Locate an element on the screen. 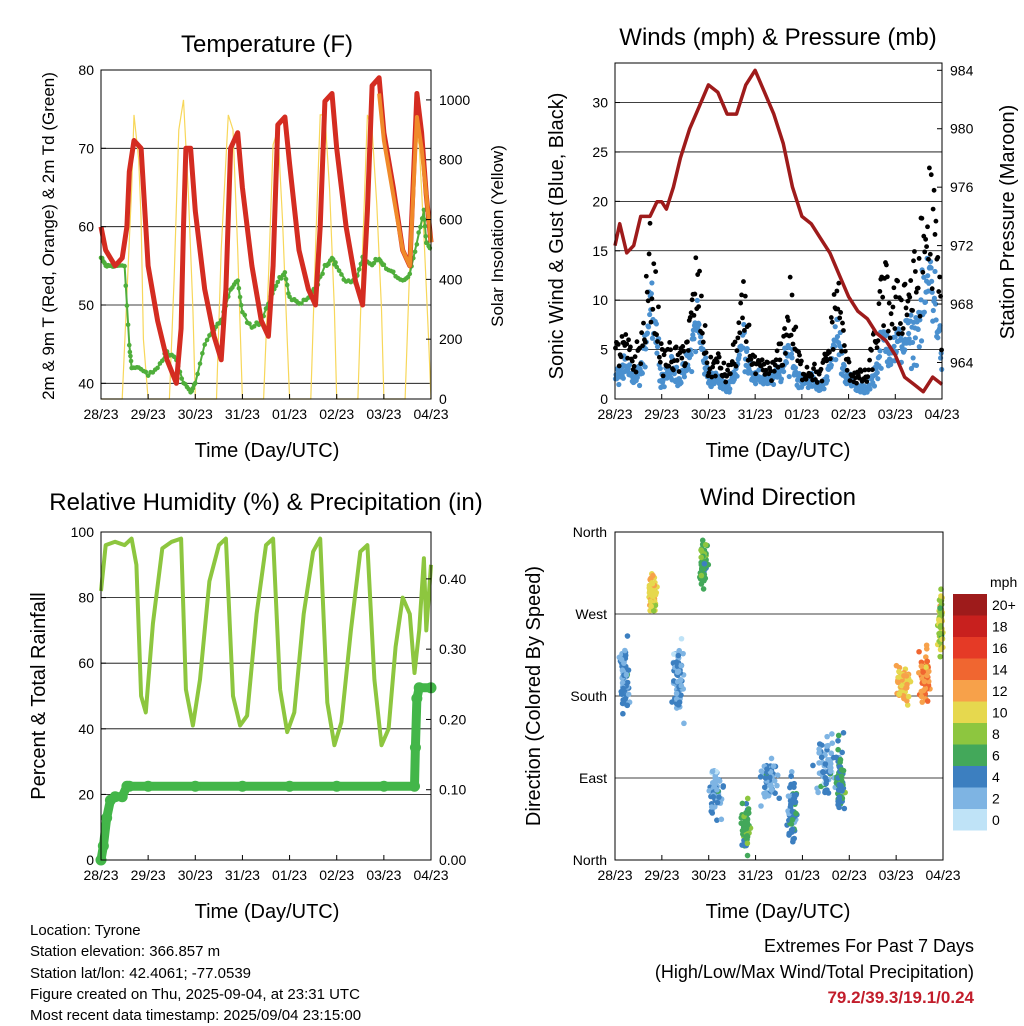  extremes-heading: Extremes For Past 7 Days is located at coordinates (868, 946).